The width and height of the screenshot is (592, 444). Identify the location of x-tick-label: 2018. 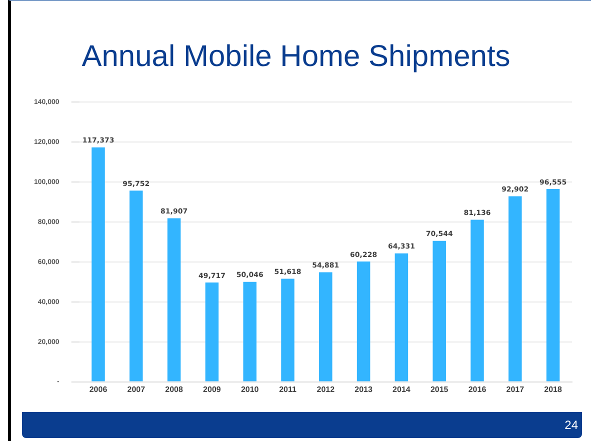
(553, 389).